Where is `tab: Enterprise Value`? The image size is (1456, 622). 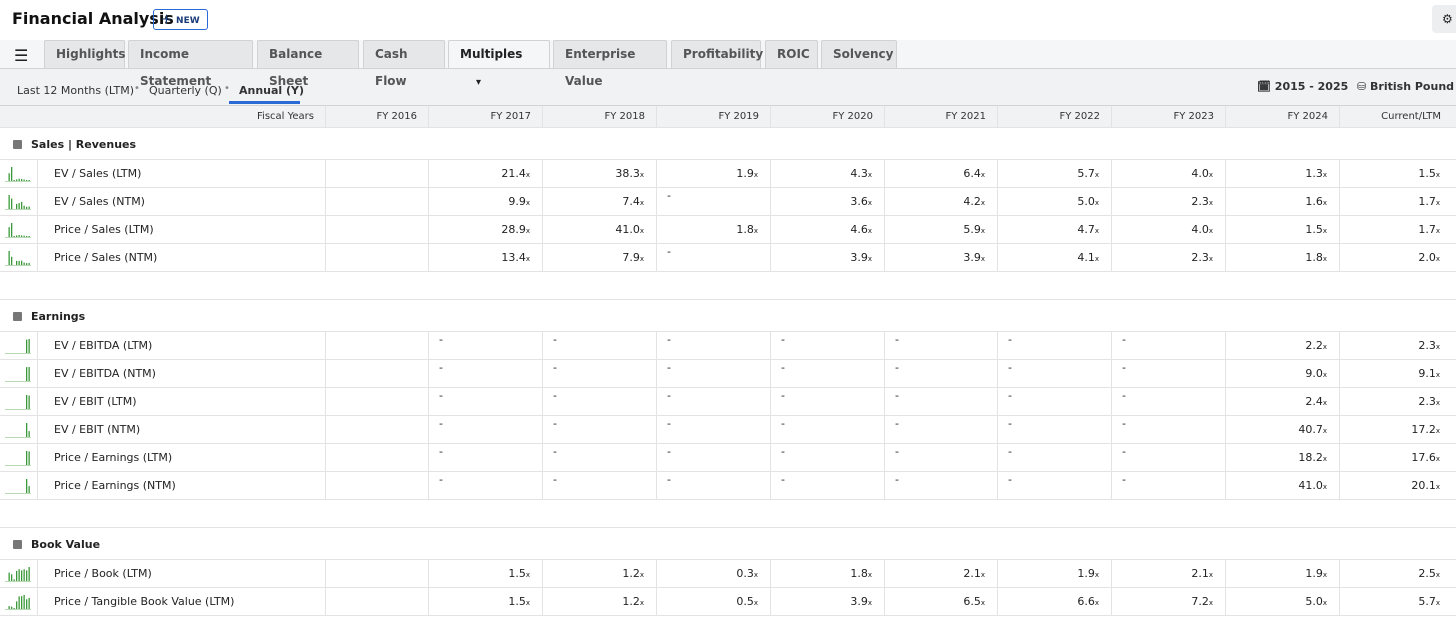 tab: Enterprise Value is located at coordinates (610, 64).